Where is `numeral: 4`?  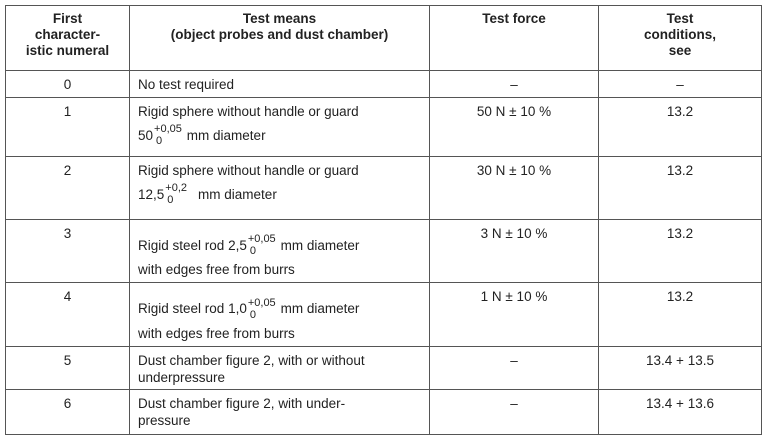
numeral: 4 is located at coordinates (67, 314).